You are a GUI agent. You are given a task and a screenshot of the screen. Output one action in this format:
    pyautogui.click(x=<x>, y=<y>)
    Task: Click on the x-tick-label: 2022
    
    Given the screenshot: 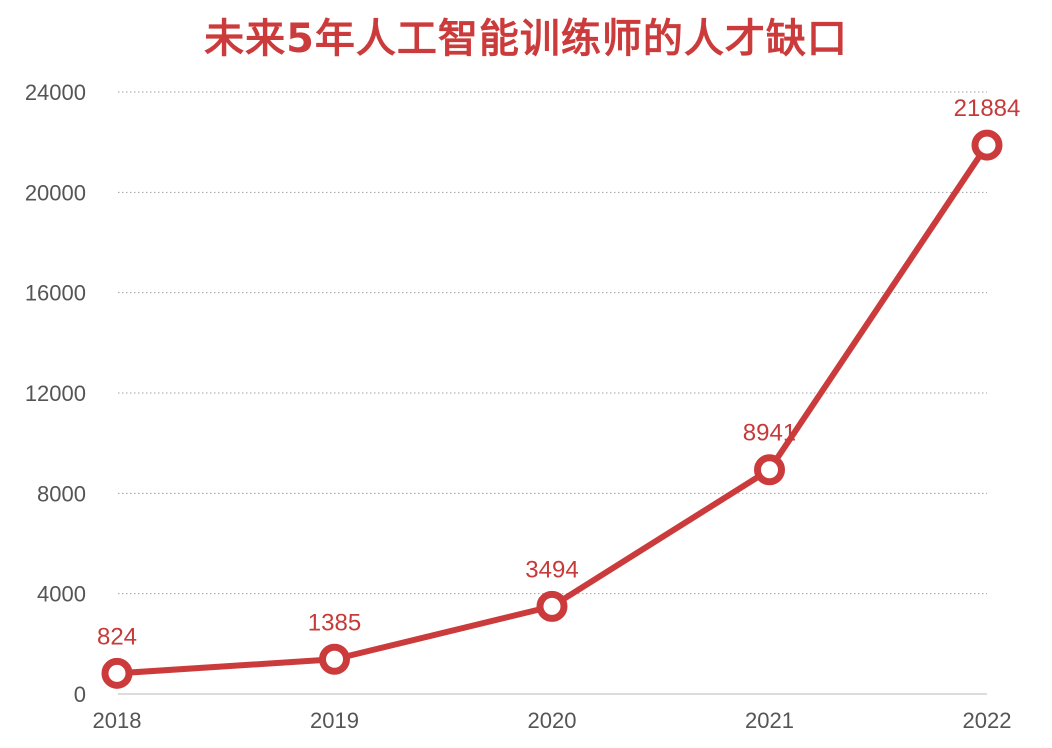 What is the action you would take?
    pyautogui.click(x=987, y=720)
    